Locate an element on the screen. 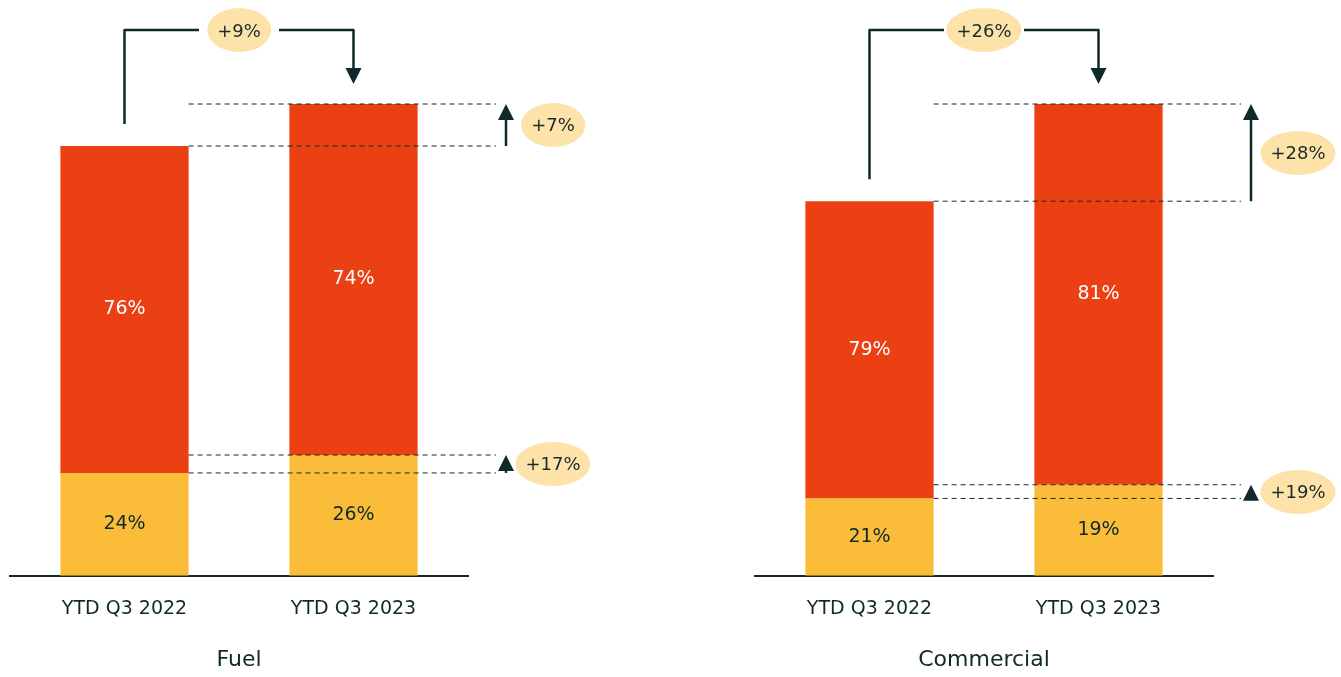 The image size is (1341, 677). text: +17% is located at coordinates (553, 463).